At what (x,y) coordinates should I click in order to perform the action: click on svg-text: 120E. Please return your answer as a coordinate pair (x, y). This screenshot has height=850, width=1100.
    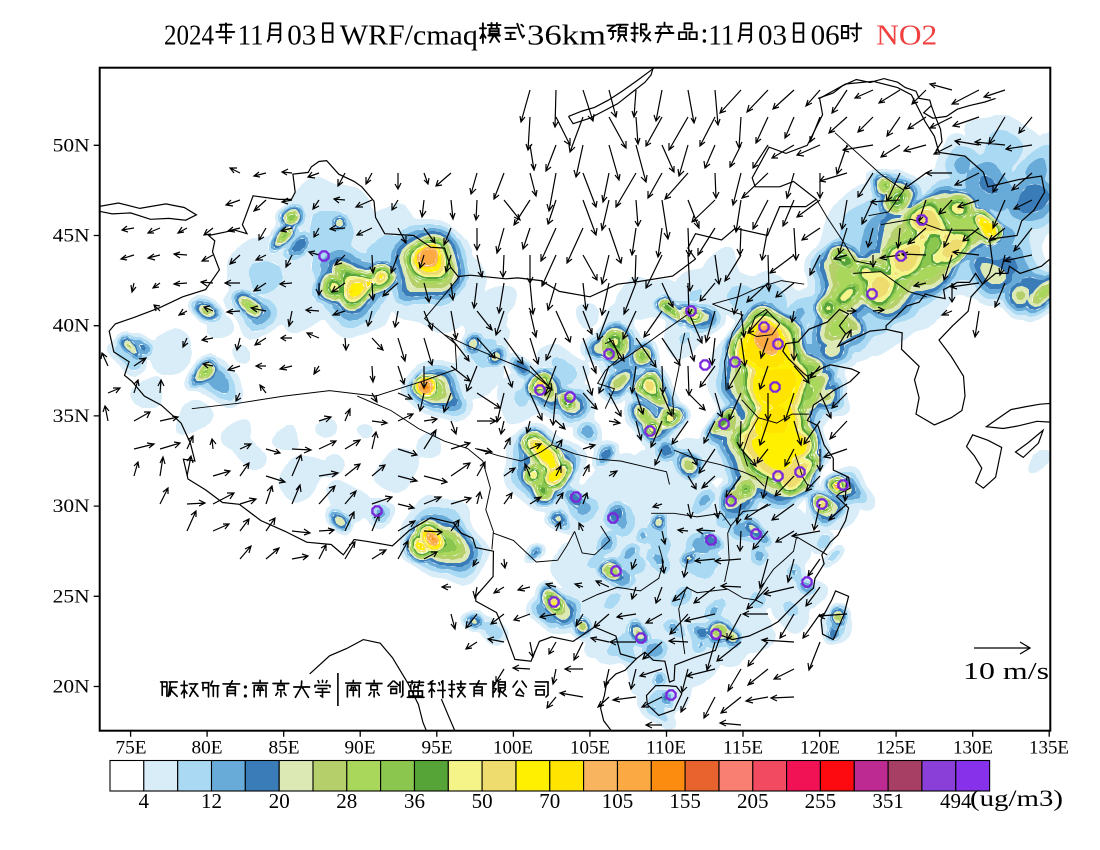
    Looking at the image, I should click on (820, 749).